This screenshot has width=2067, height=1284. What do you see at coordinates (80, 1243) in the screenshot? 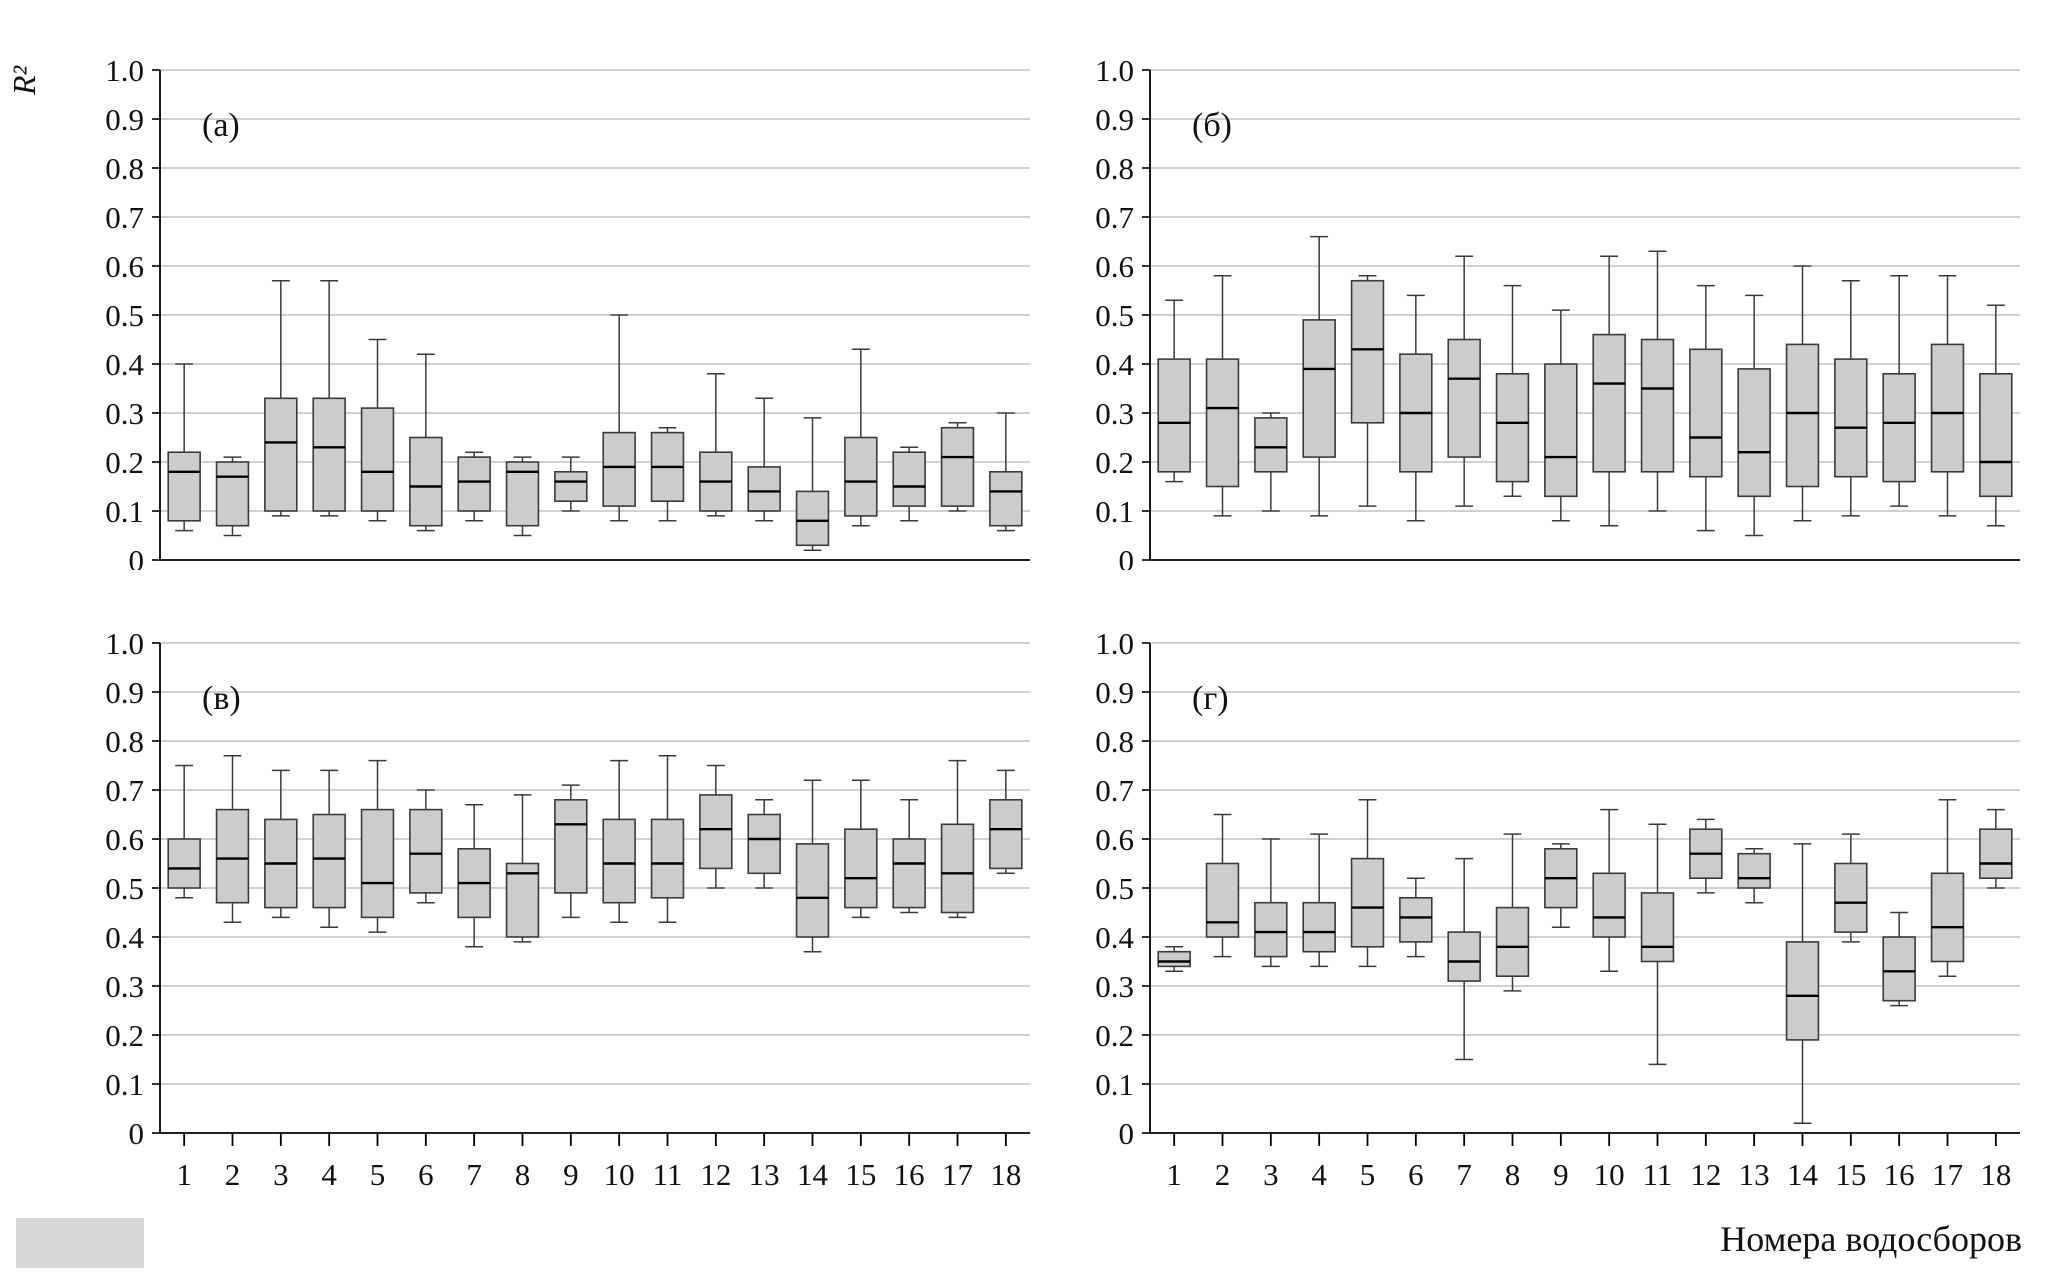
I see `scan-artifact` at bounding box center [80, 1243].